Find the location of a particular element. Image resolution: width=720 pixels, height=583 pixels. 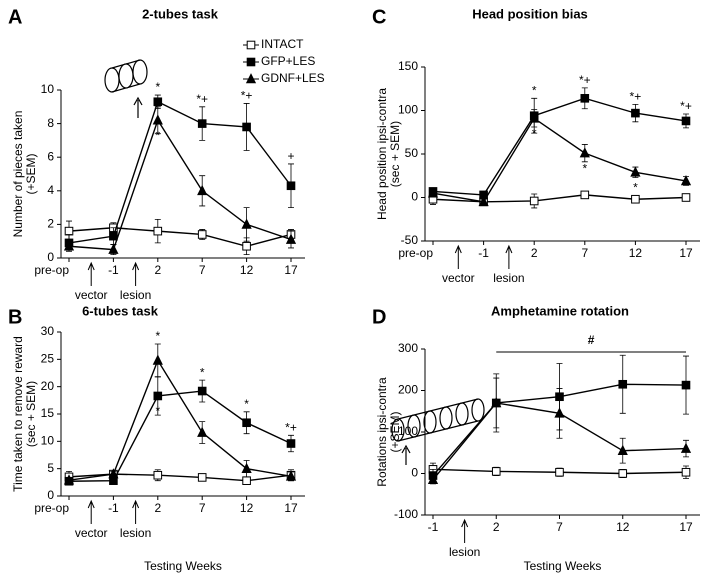

panel-letter: A is located at coordinates (15, 17).